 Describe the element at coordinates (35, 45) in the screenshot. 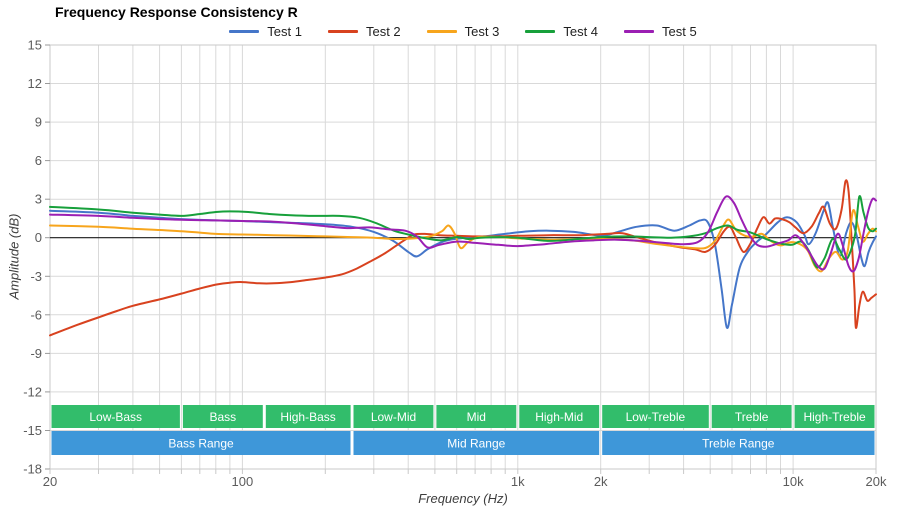

I see `y-tick-label: 15` at that location.